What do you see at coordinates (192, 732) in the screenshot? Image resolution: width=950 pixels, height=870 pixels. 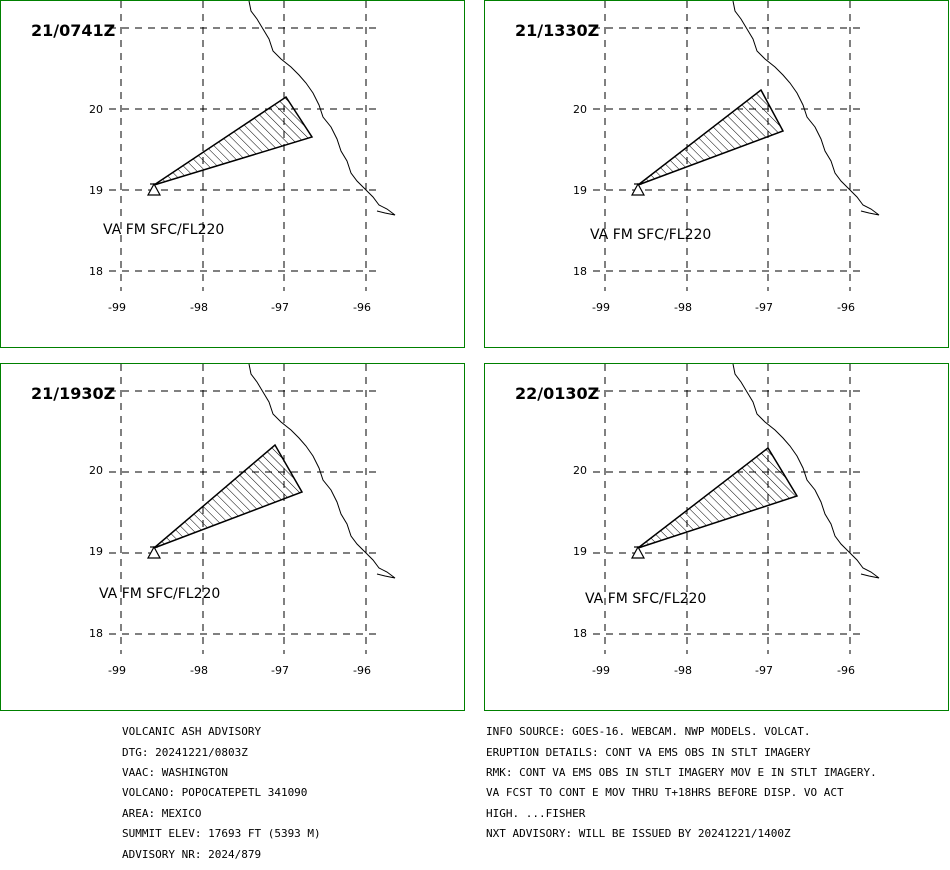 I see `advisory-line: VOLCANIC ASH ADVISORY` at bounding box center [192, 732].